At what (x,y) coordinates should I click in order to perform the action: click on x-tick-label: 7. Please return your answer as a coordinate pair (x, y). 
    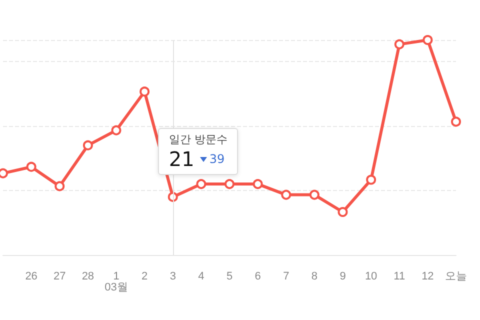
    Looking at the image, I should click on (286, 276).